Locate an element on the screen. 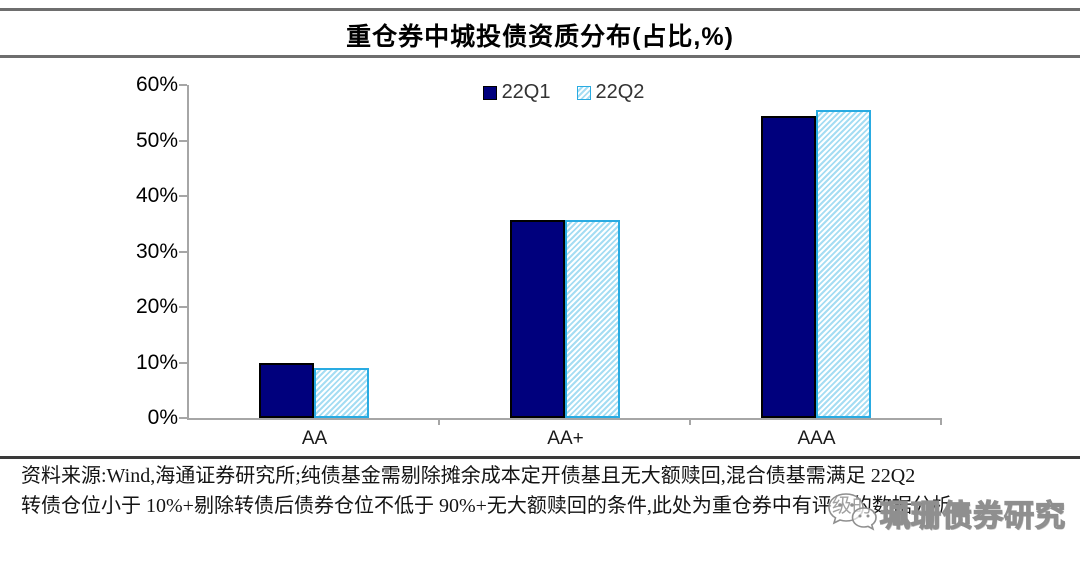 The height and width of the screenshot is (561, 1080). chart-title: 重仓券中城投债资质分布(占比,%) is located at coordinates (540, 37).